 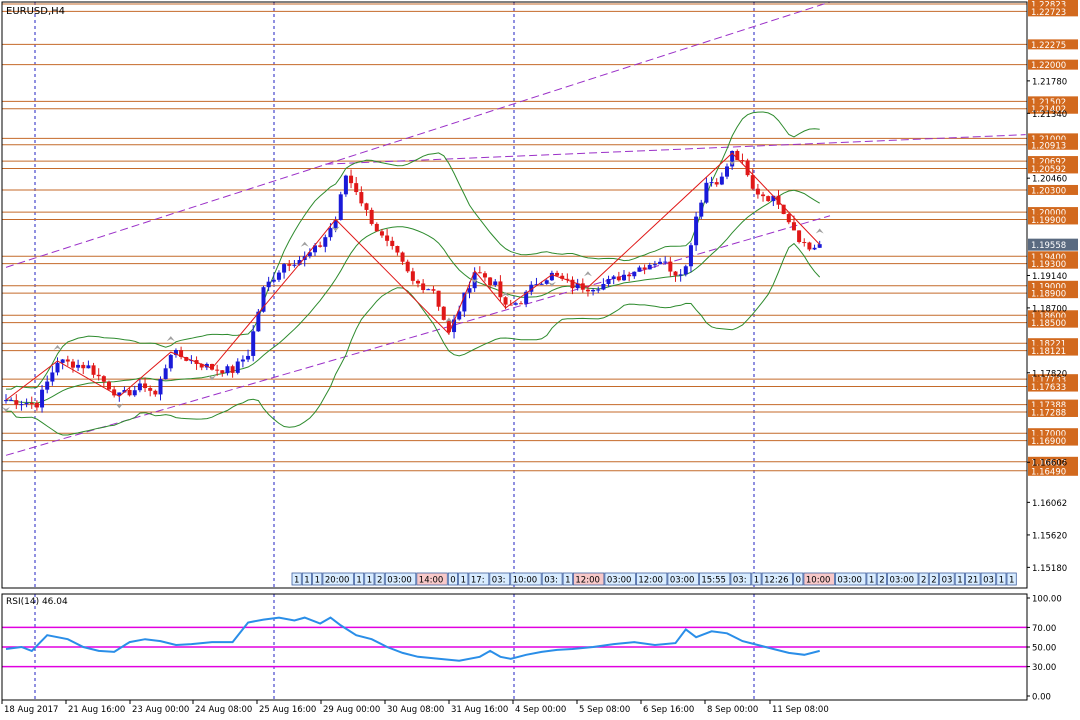 I want to click on level-tag-label: 1.17000, so click(x=1048, y=435).